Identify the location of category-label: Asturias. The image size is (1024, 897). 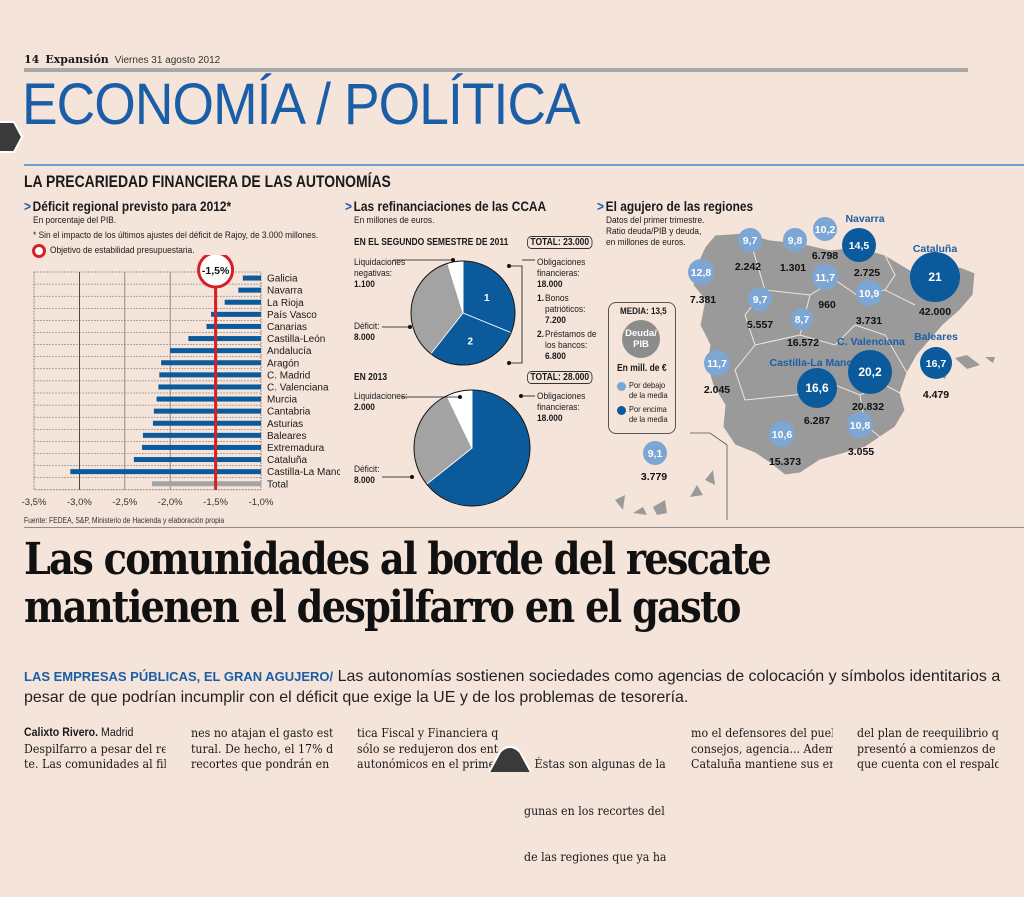
(285, 424).